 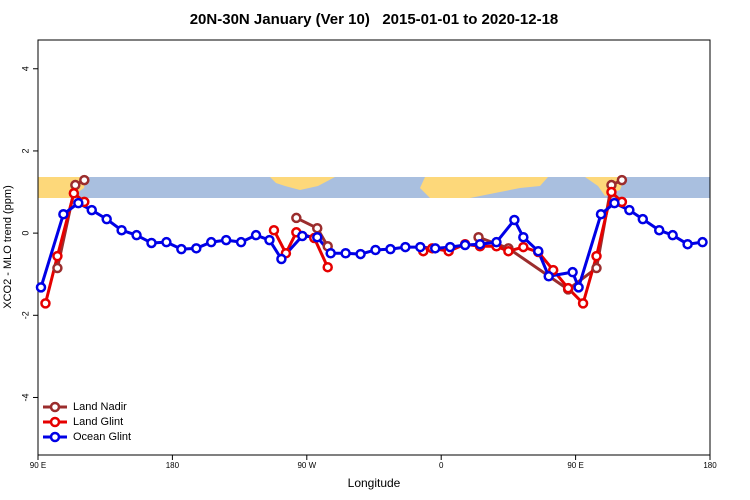 I want to click on legend-label: Land Nadir, so click(x=100, y=407).